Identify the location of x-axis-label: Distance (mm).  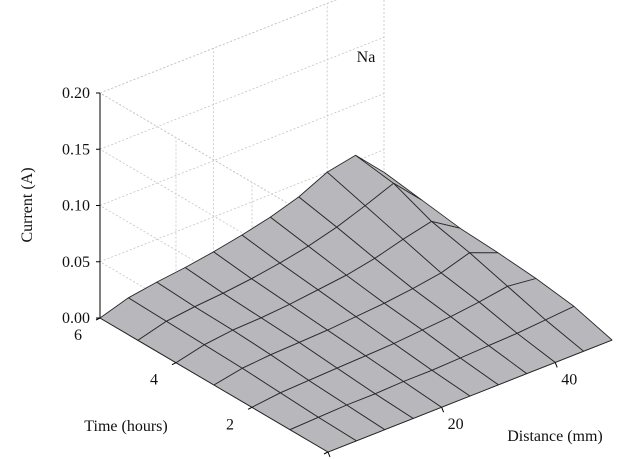
(555, 436).